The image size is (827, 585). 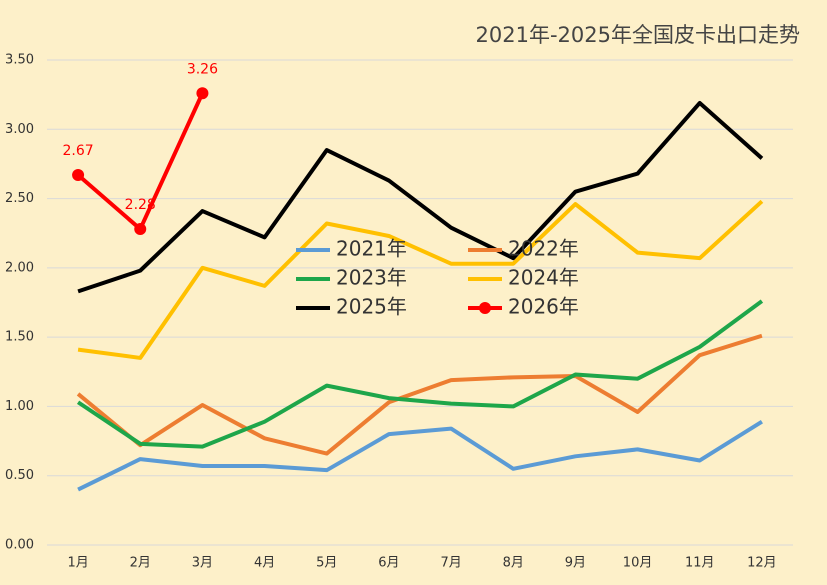 I want to click on y-tick-label: 1.00, so click(x=19, y=406).